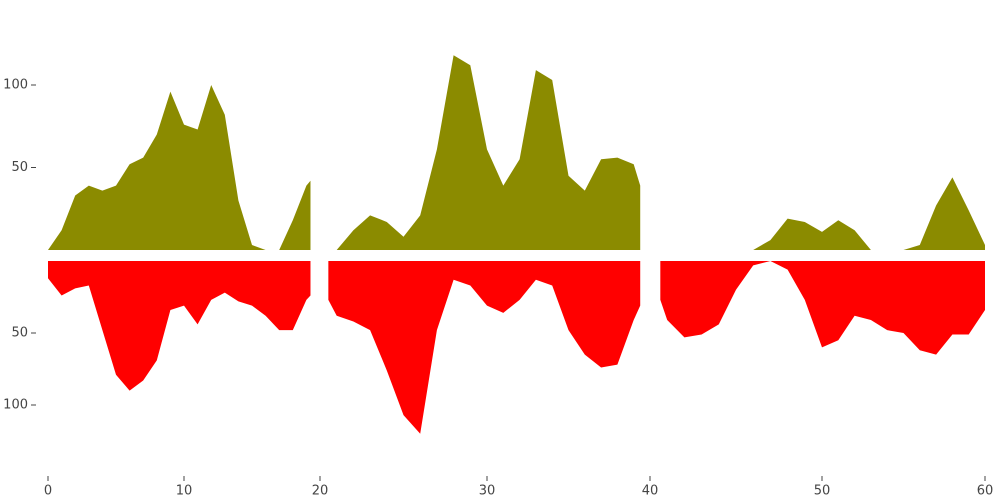  I want to click on x-tick-label: 40, so click(650, 491).